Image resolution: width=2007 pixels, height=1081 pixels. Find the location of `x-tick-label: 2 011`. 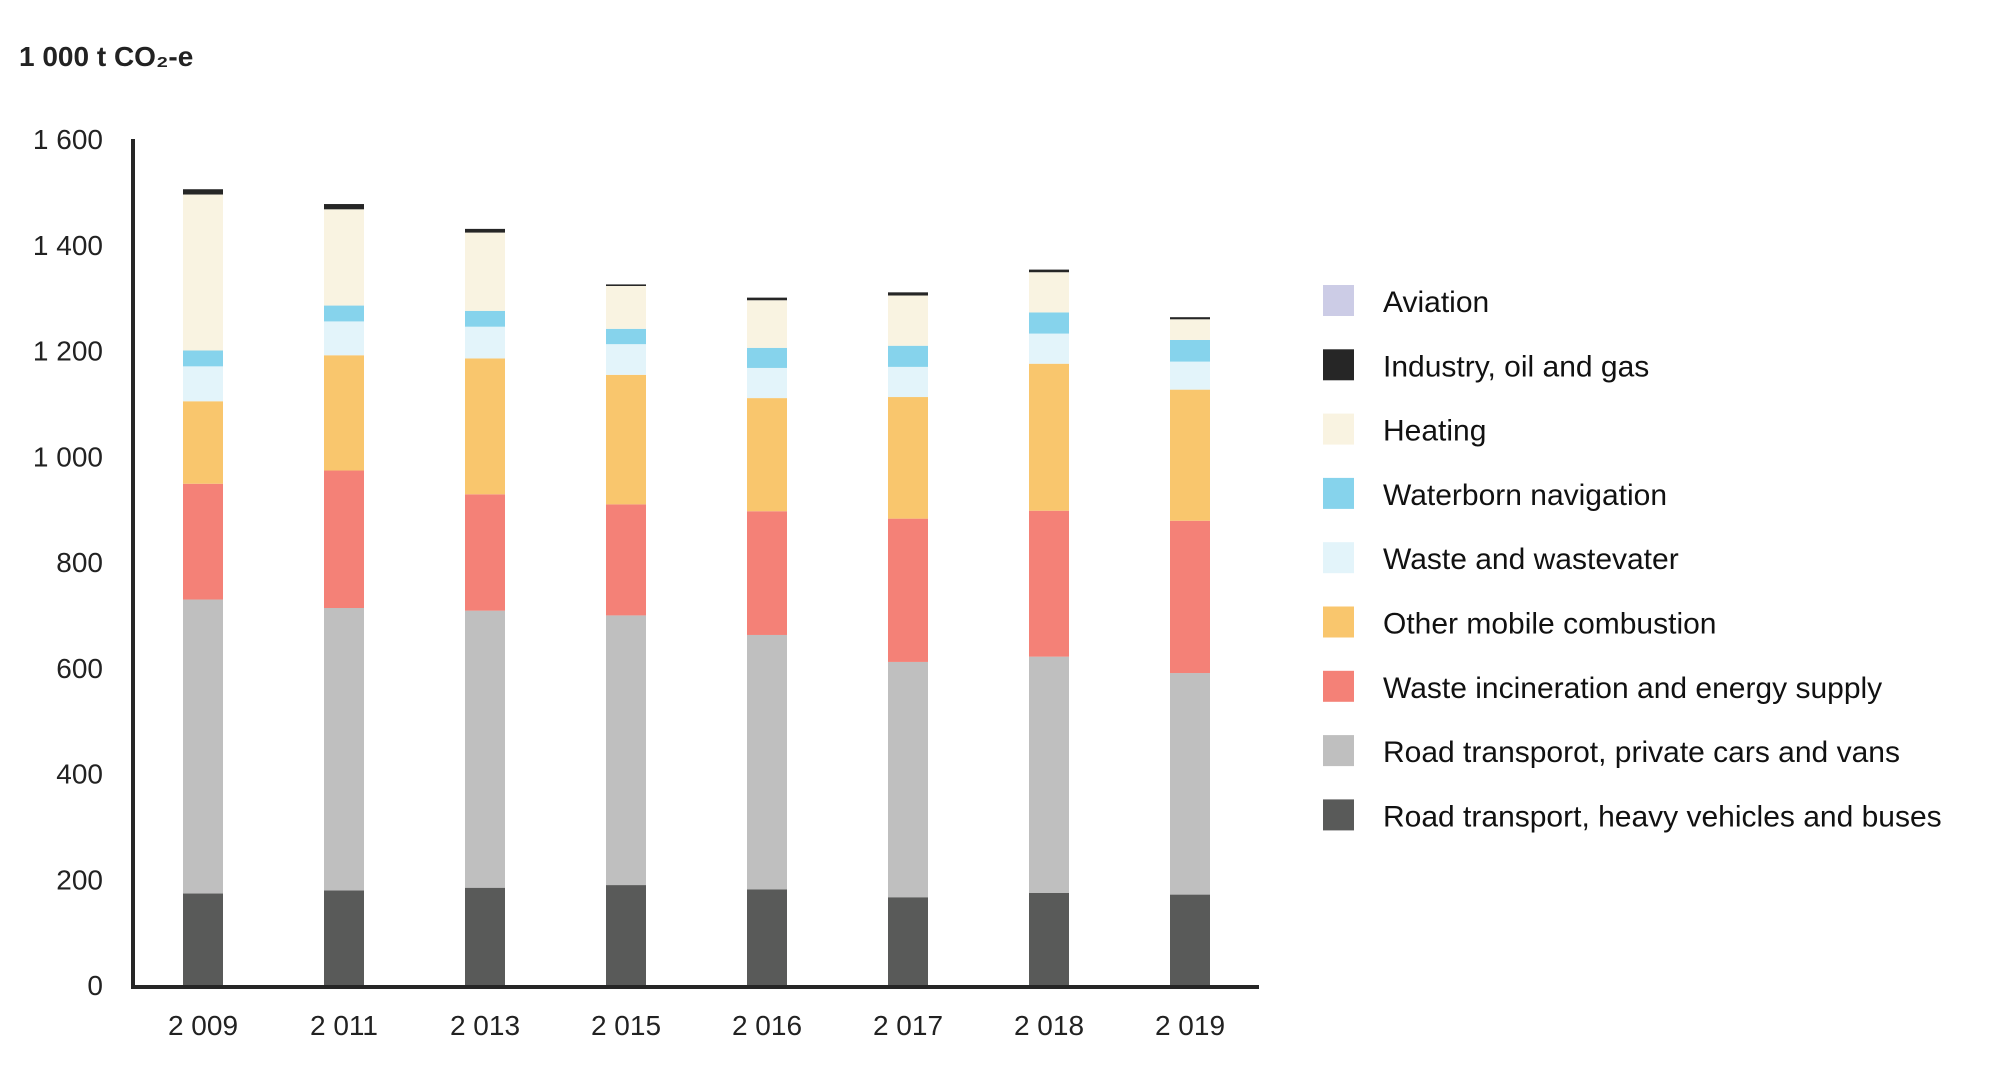

x-tick-label: 2 011 is located at coordinates (344, 1025).